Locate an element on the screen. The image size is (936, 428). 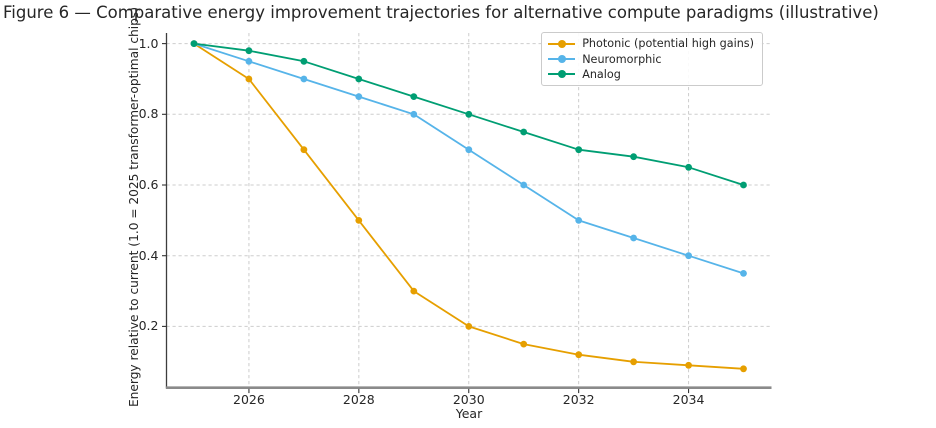
legend-item-neuromorphic: Neuromorphic is located at coordinates (651, 58).